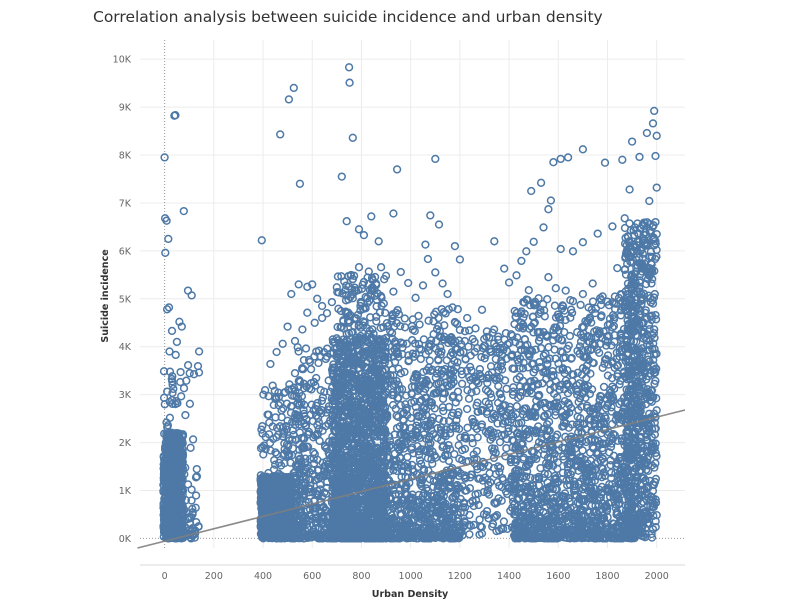 This screenshot has width=800, height=600. I want to click on x-tick-label: 400, so click(263, 576).